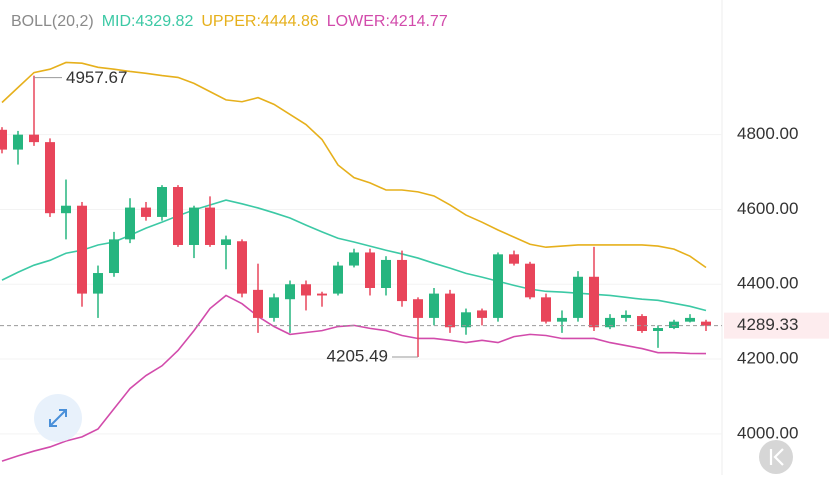  Describe the element at coordinates (776, 457) in the screenshot. I see `scroll-latest-button` at that location.